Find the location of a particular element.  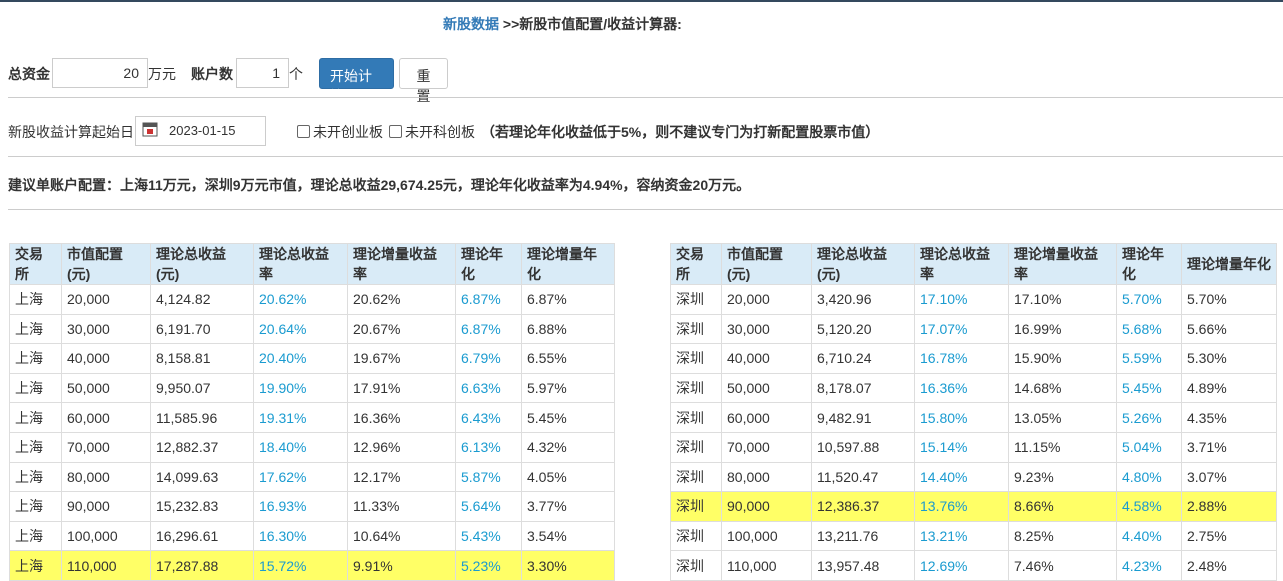

table-cell: 18.40% is located at coordinates (300, 447).